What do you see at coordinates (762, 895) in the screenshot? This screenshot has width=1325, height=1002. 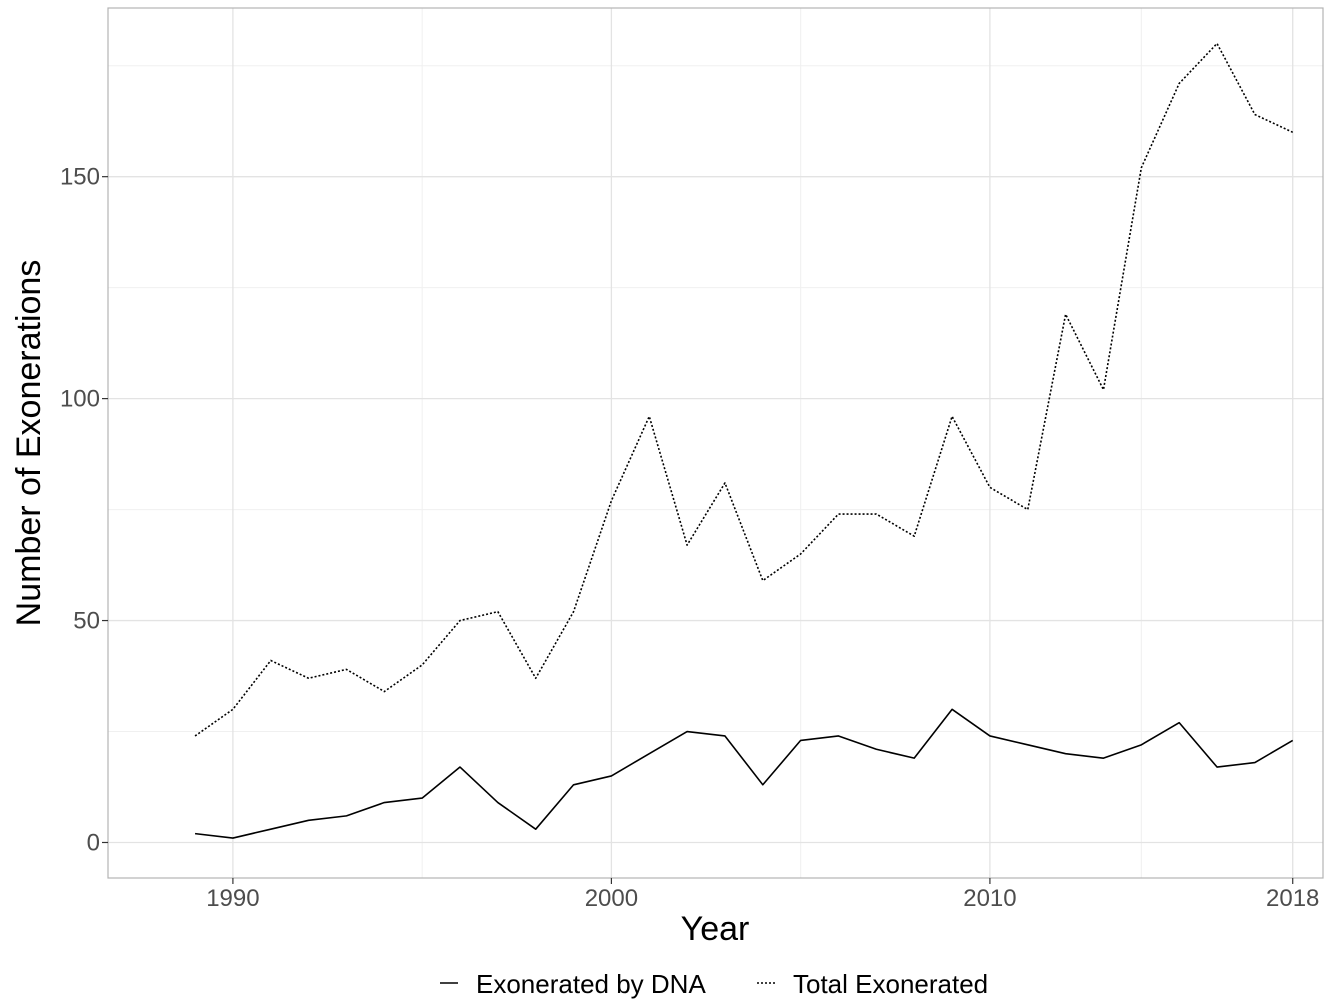 I see `x-axis-ticks: 1990 2000 2010 2018` at bounding box center [762, 895].